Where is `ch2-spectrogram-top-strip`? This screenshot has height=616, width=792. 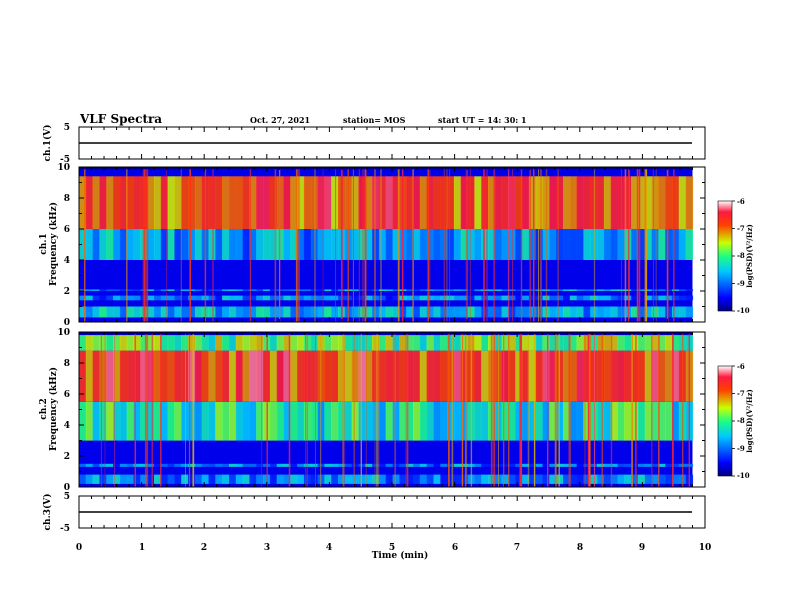
ch2-spectrogram-top-strip is located at coordinates (386, 333).